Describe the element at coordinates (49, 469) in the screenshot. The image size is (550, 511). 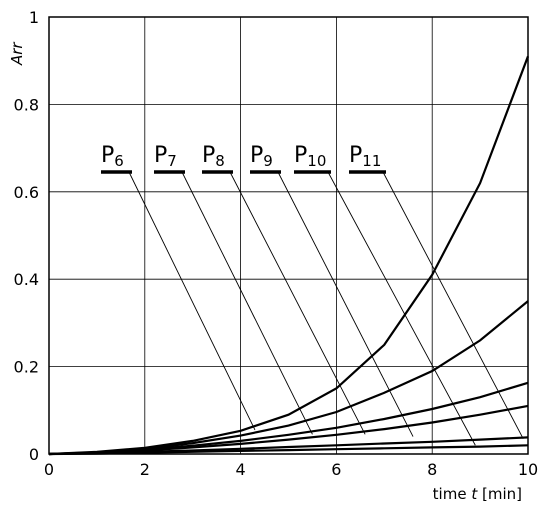
I see `x-tick-label: 0` at that location.